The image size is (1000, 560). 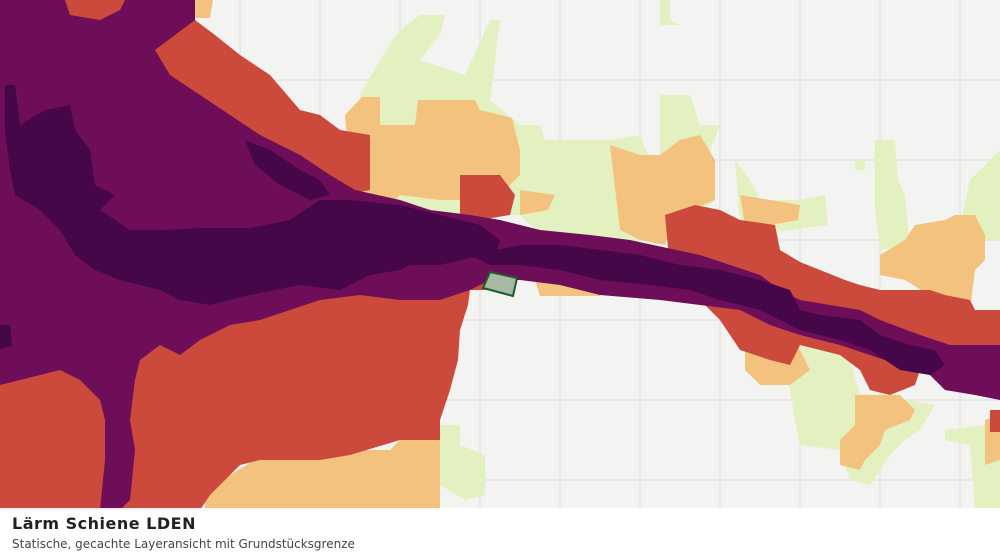 I want to click on parcel-boundary, so click(x=500, y=284).